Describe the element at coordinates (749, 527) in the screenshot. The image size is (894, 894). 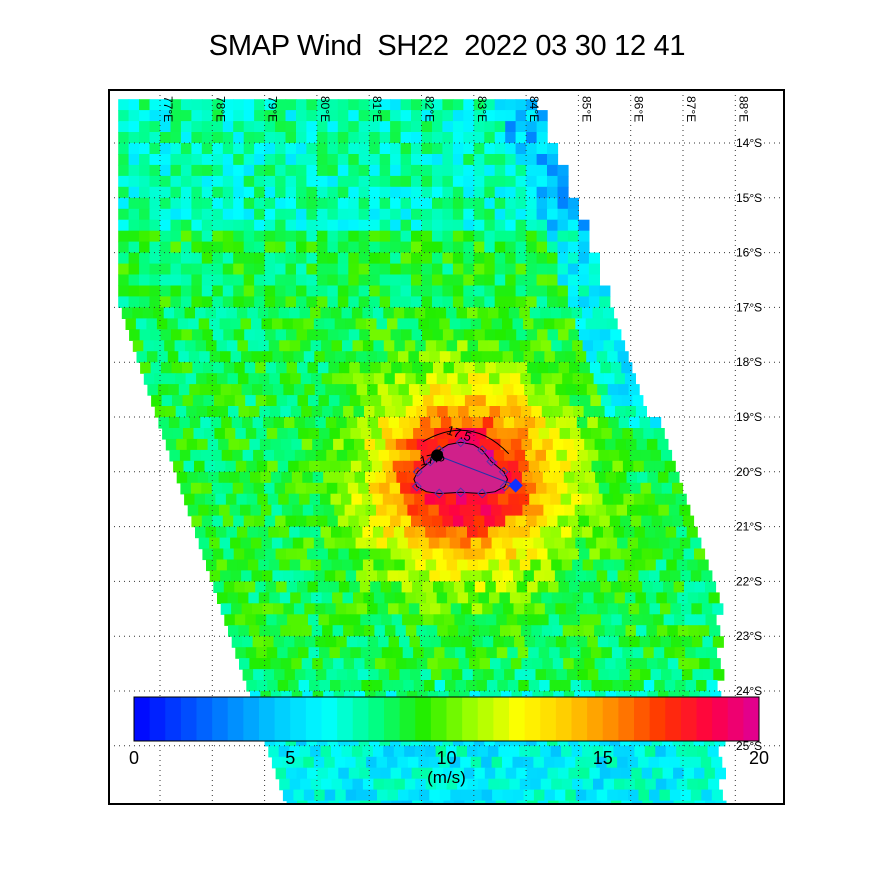
I see `latitude-label: 21°S` at that location.